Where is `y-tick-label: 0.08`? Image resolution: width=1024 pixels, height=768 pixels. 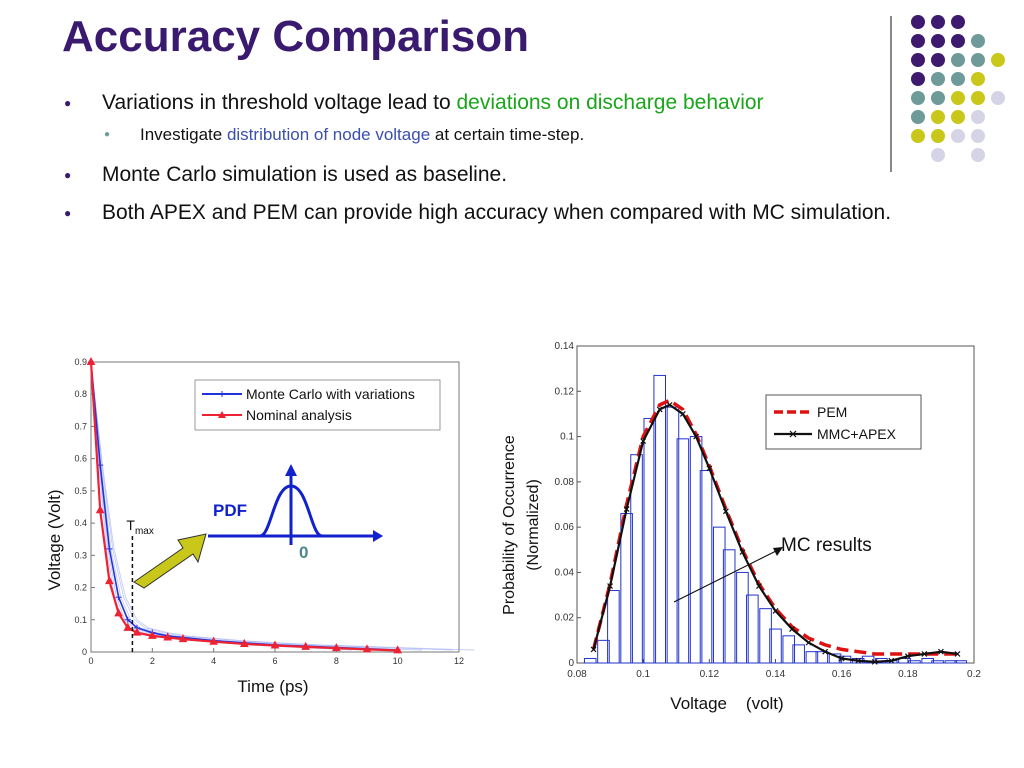 y-tick-label: 0.08 is located at coordinates (565, 482).